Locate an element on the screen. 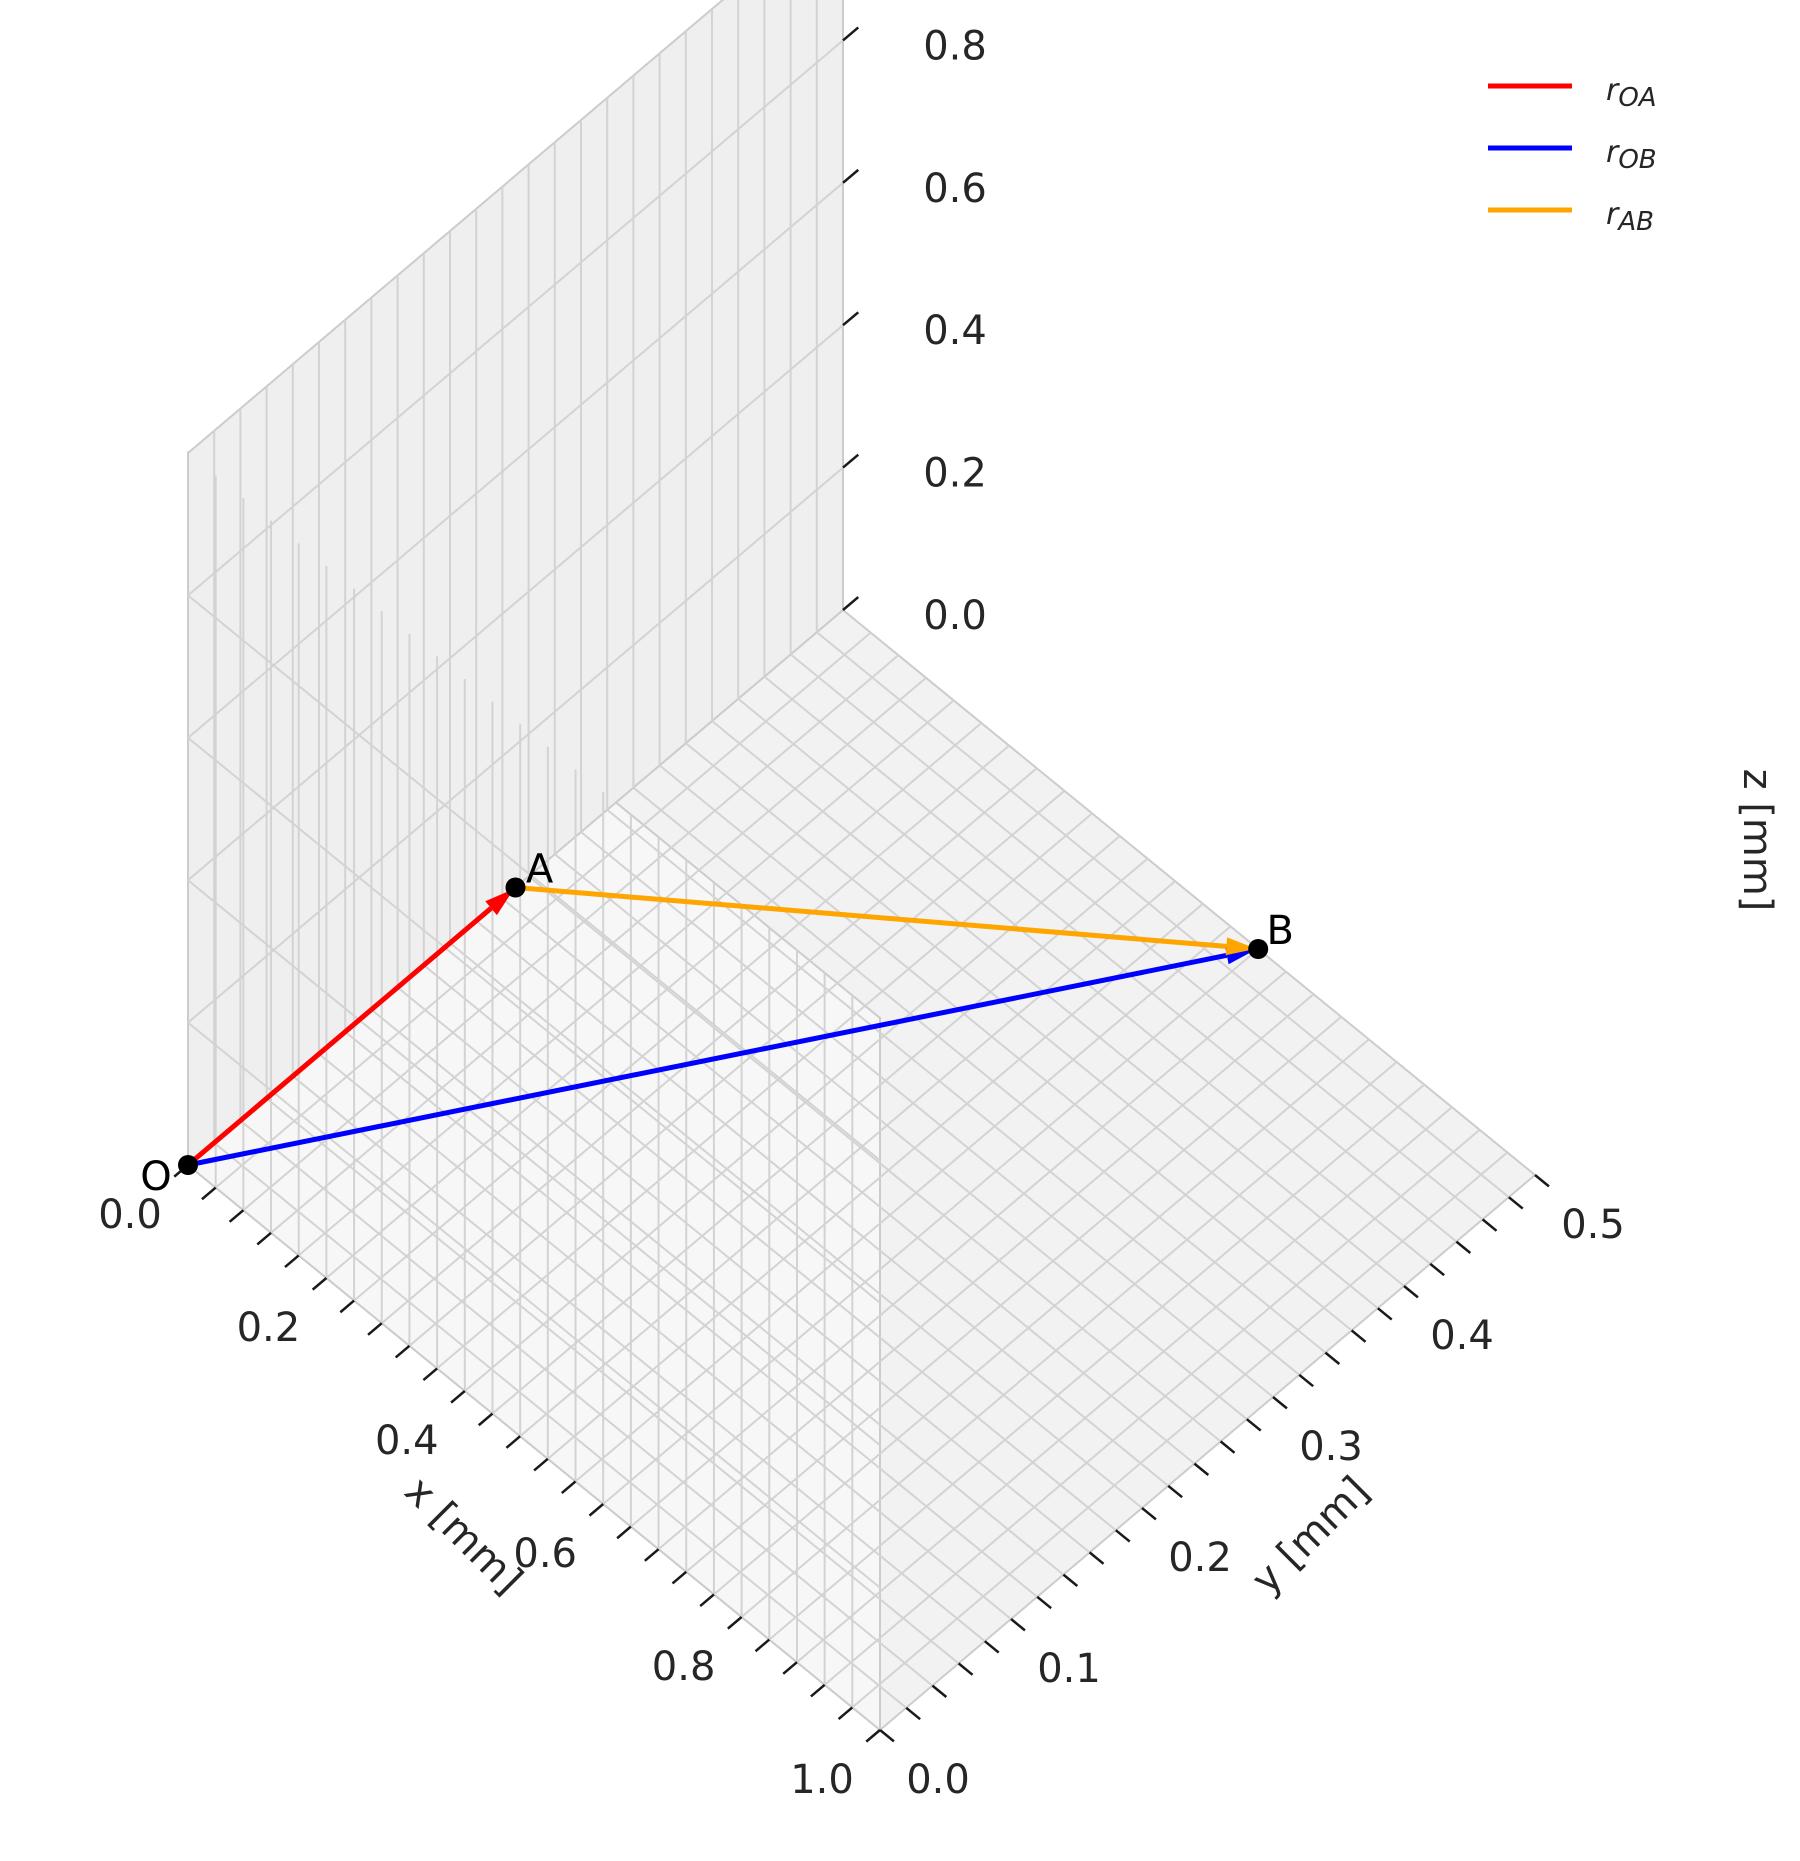  z-axis-label: z [mm] is located at coordinates (1757, 840).